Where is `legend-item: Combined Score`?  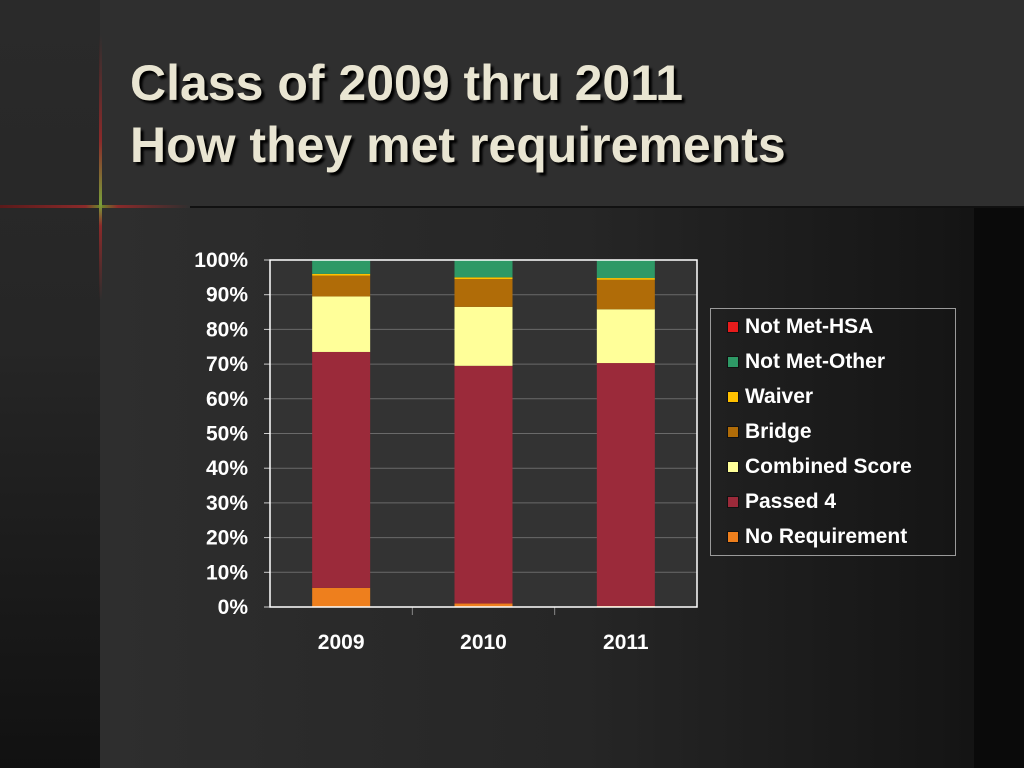 legend-item: Combined Score is located at coordinates (841, 471).